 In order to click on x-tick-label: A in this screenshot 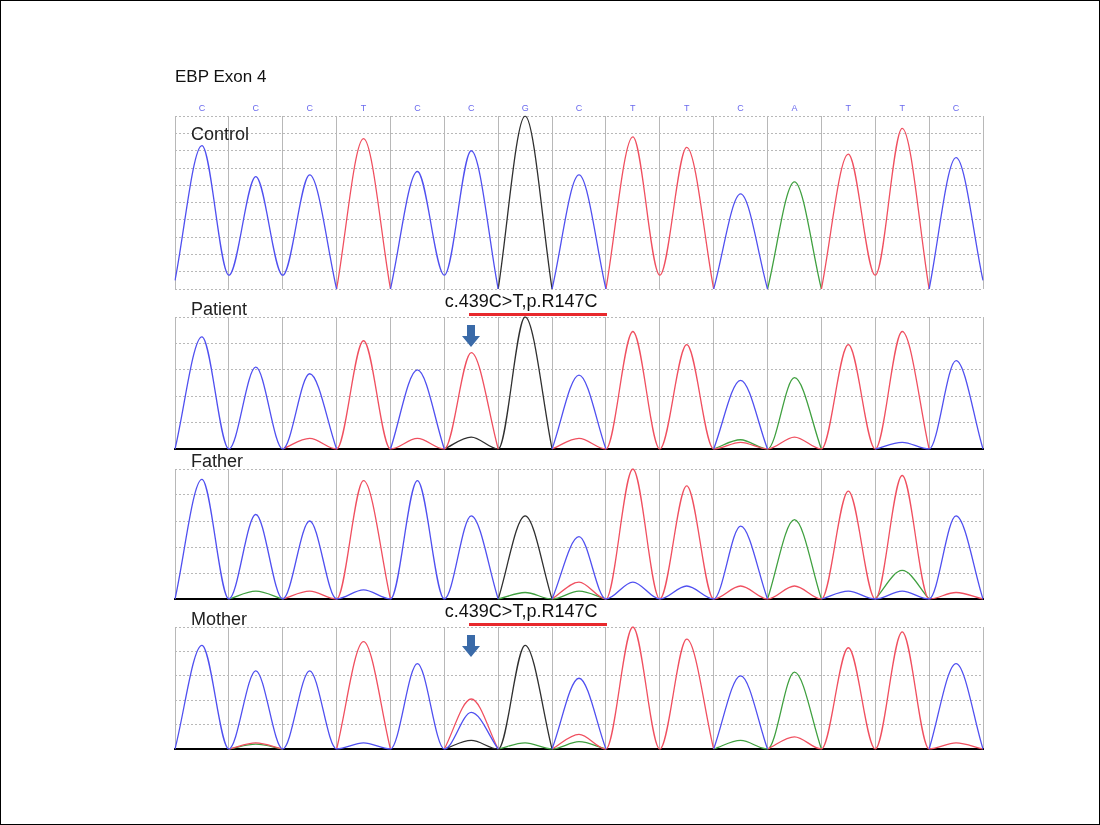, I will do `click(794, 108)`.